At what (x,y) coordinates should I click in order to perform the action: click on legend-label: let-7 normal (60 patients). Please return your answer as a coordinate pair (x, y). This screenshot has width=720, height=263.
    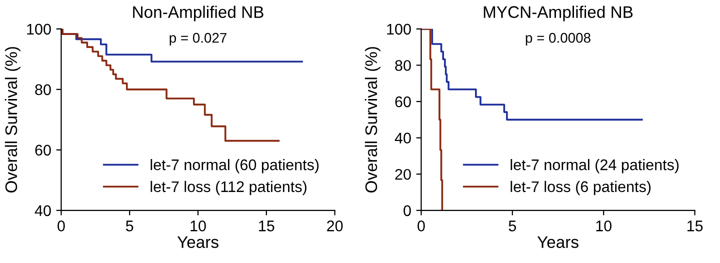
    Looking at the image, I should click on (234, 166).